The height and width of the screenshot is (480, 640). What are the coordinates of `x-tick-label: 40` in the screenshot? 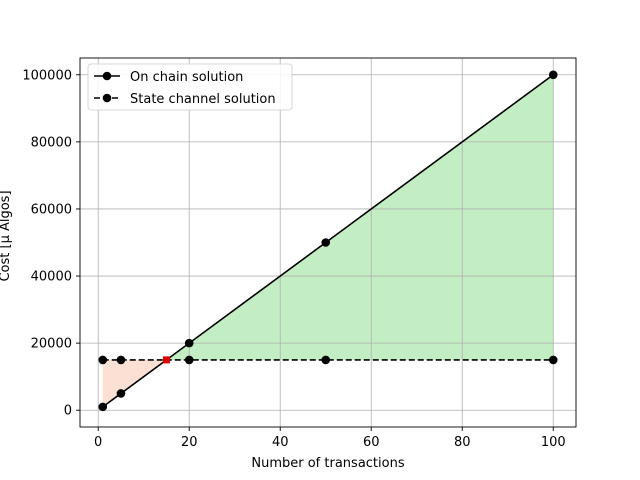 It's located at (280, 442).